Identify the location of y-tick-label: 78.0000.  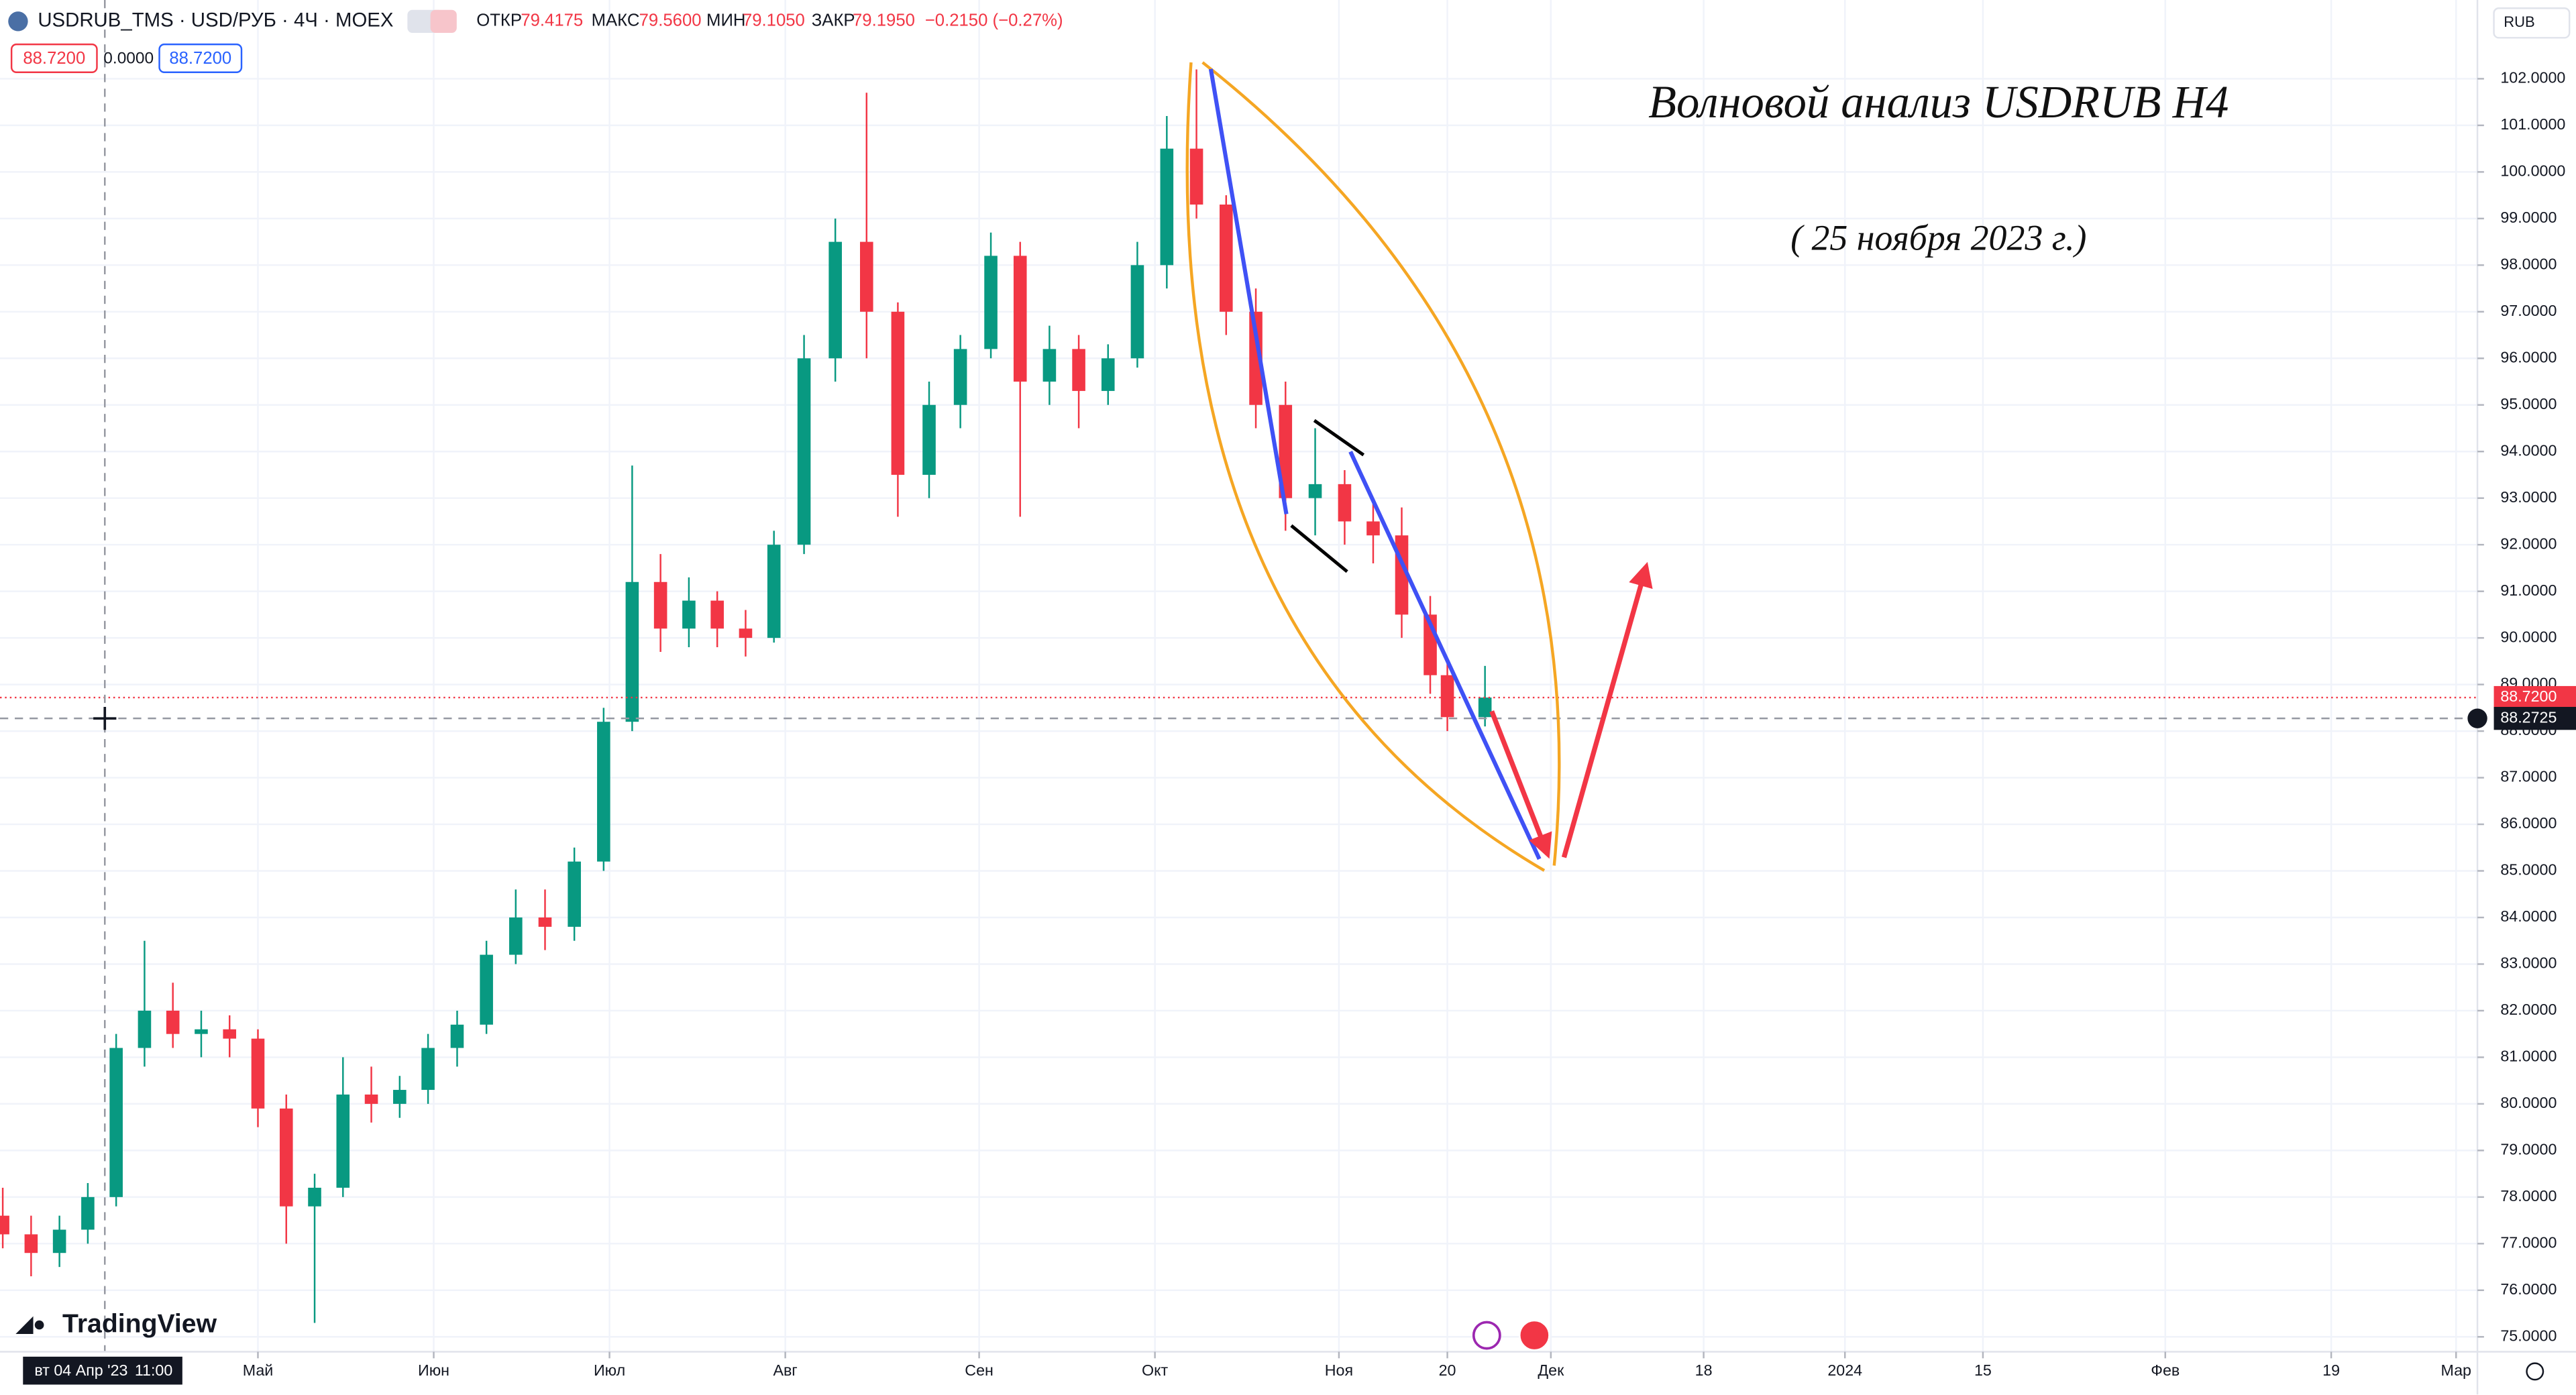
(2528, 1196).